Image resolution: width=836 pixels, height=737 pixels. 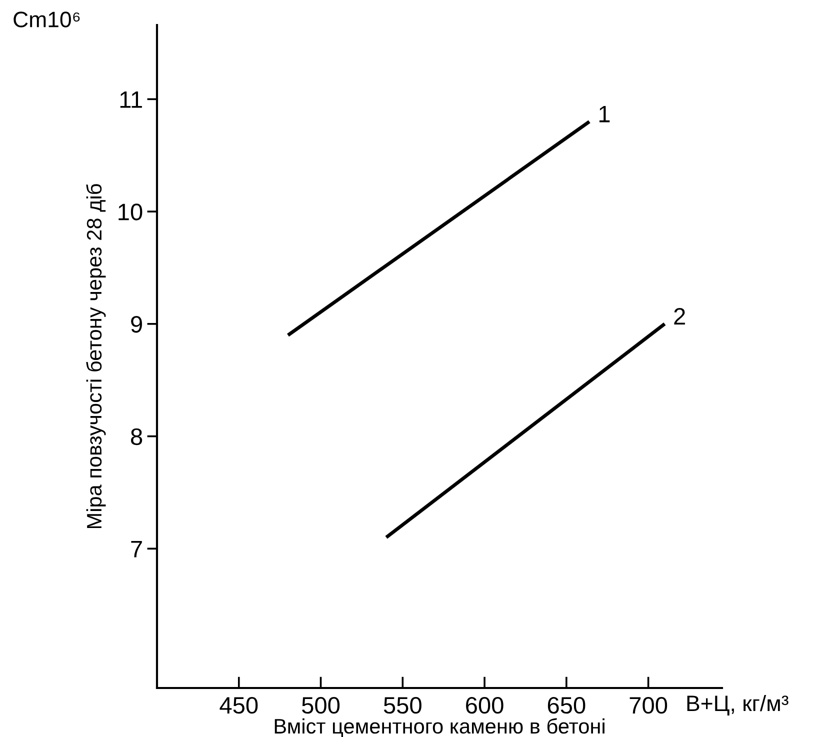 What do you see at coordinates (321, 705) in the screenshot?
I see `x-tick-label: 500` at bounding box center [321, 705].